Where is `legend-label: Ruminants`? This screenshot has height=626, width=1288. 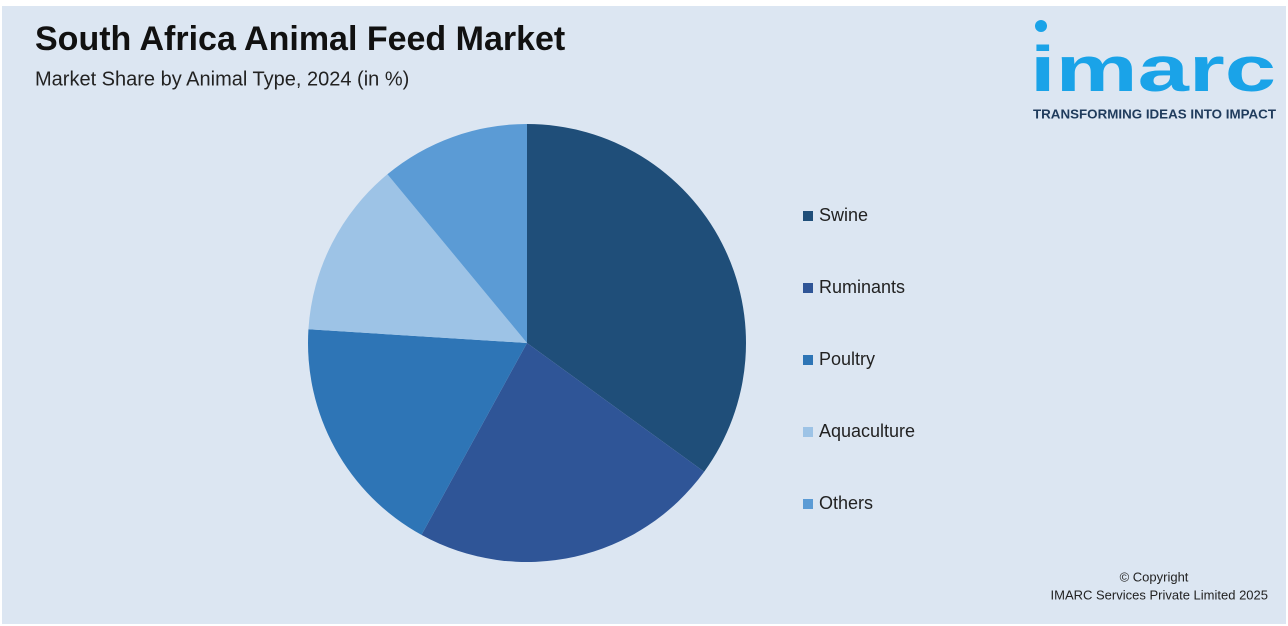
legend-label: Ruminants is located at coordinates (862, 287).